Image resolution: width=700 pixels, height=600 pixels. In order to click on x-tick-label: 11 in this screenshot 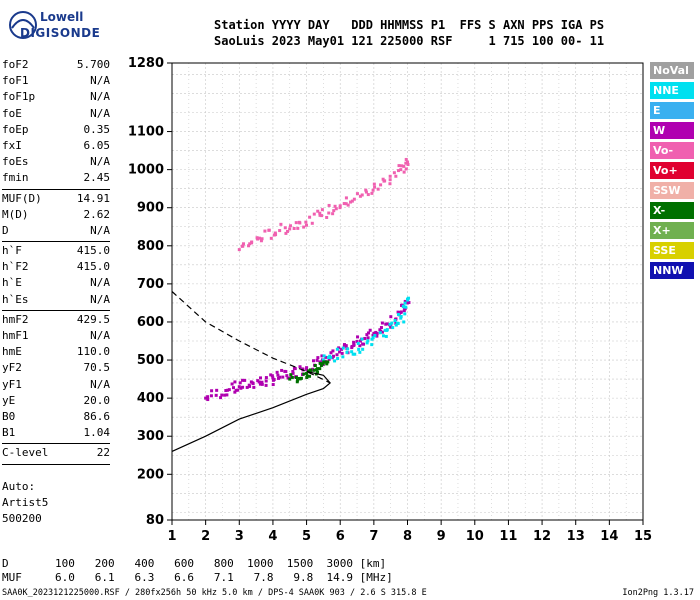, I will do `click(508, 536)`.